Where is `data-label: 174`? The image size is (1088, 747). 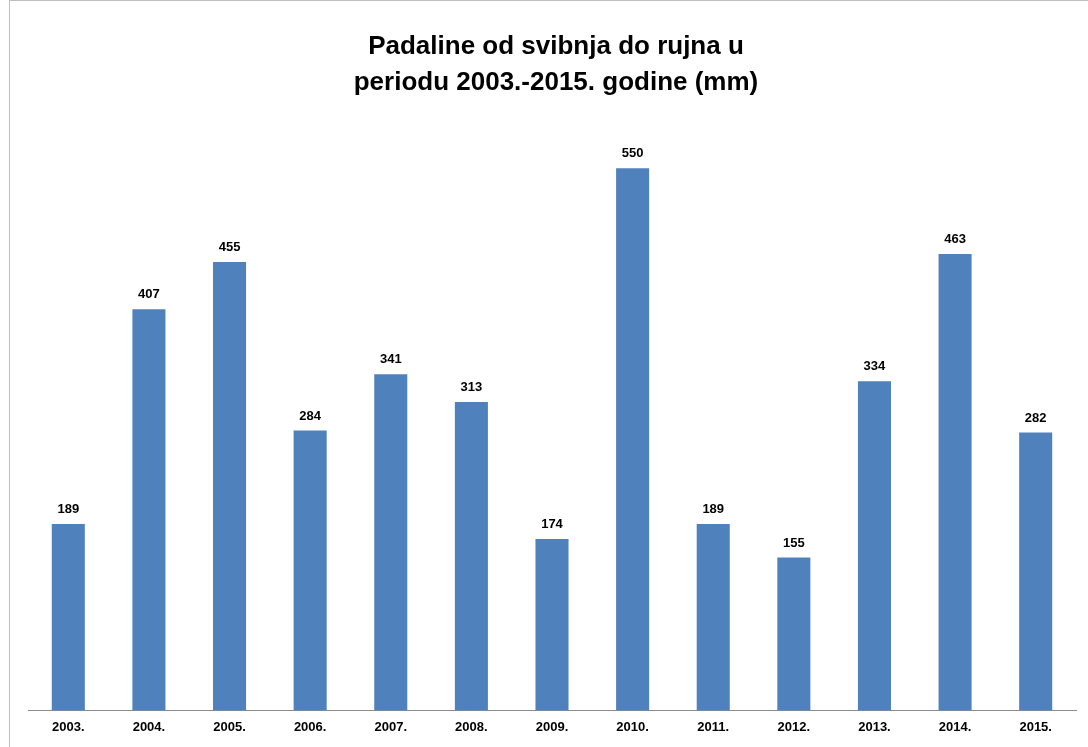 data-label: 174 is located at coordinates (552, 523).